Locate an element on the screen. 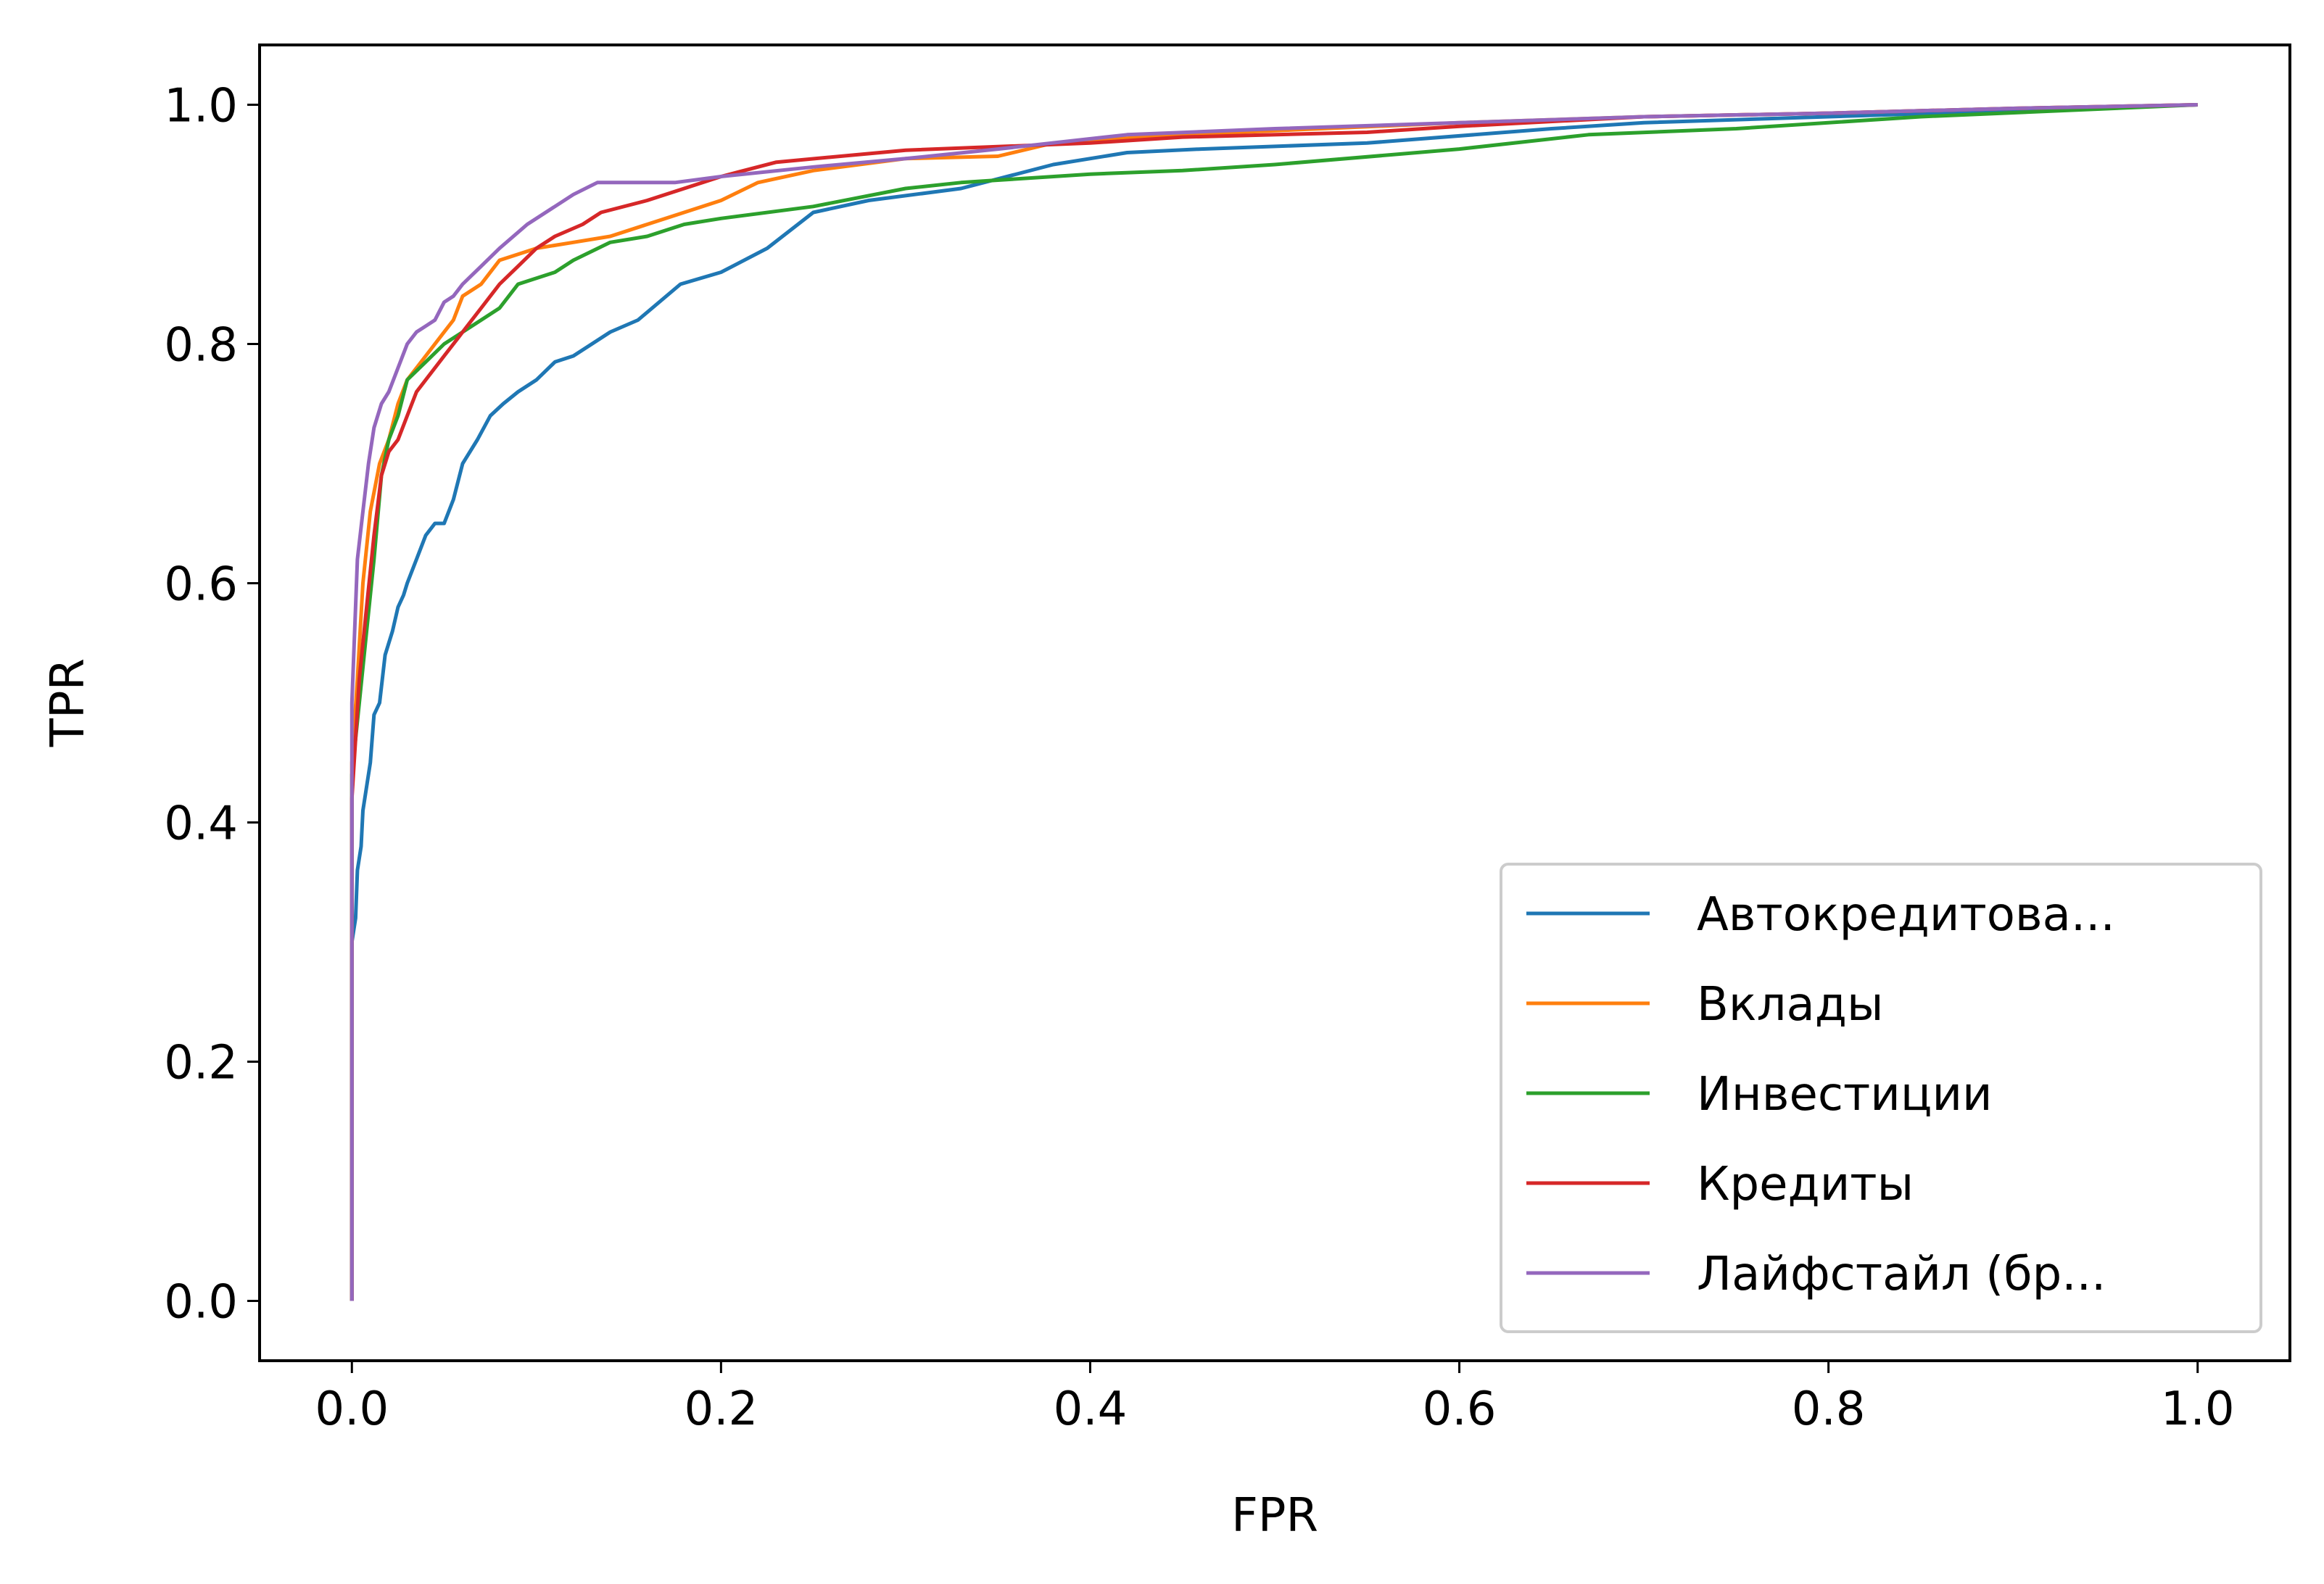  x-tick-label: 0.8 is located at coordinates (1829, 1409).